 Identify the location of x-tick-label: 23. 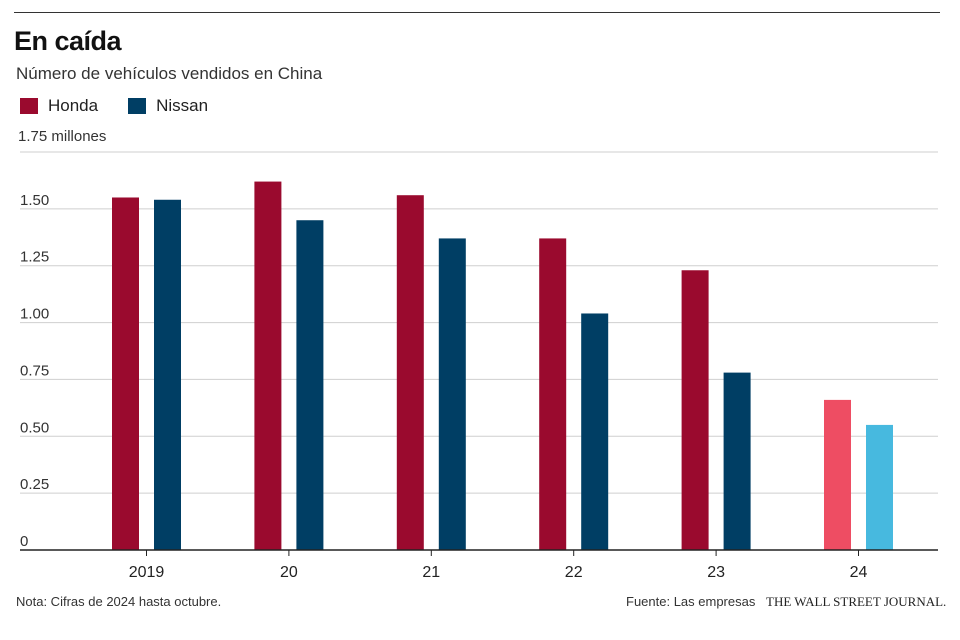
(716, 572).